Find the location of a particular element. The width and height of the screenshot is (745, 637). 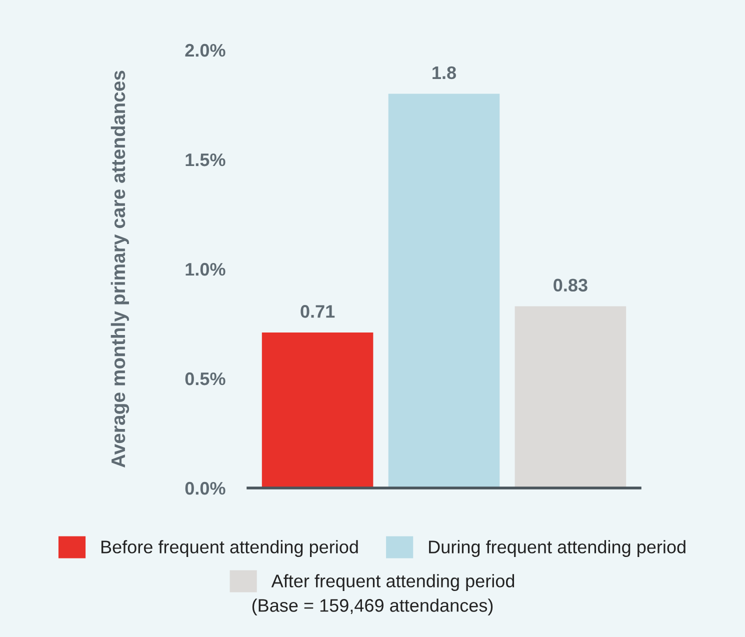

data-label: 0.71 is located at coordinates (317, 311).